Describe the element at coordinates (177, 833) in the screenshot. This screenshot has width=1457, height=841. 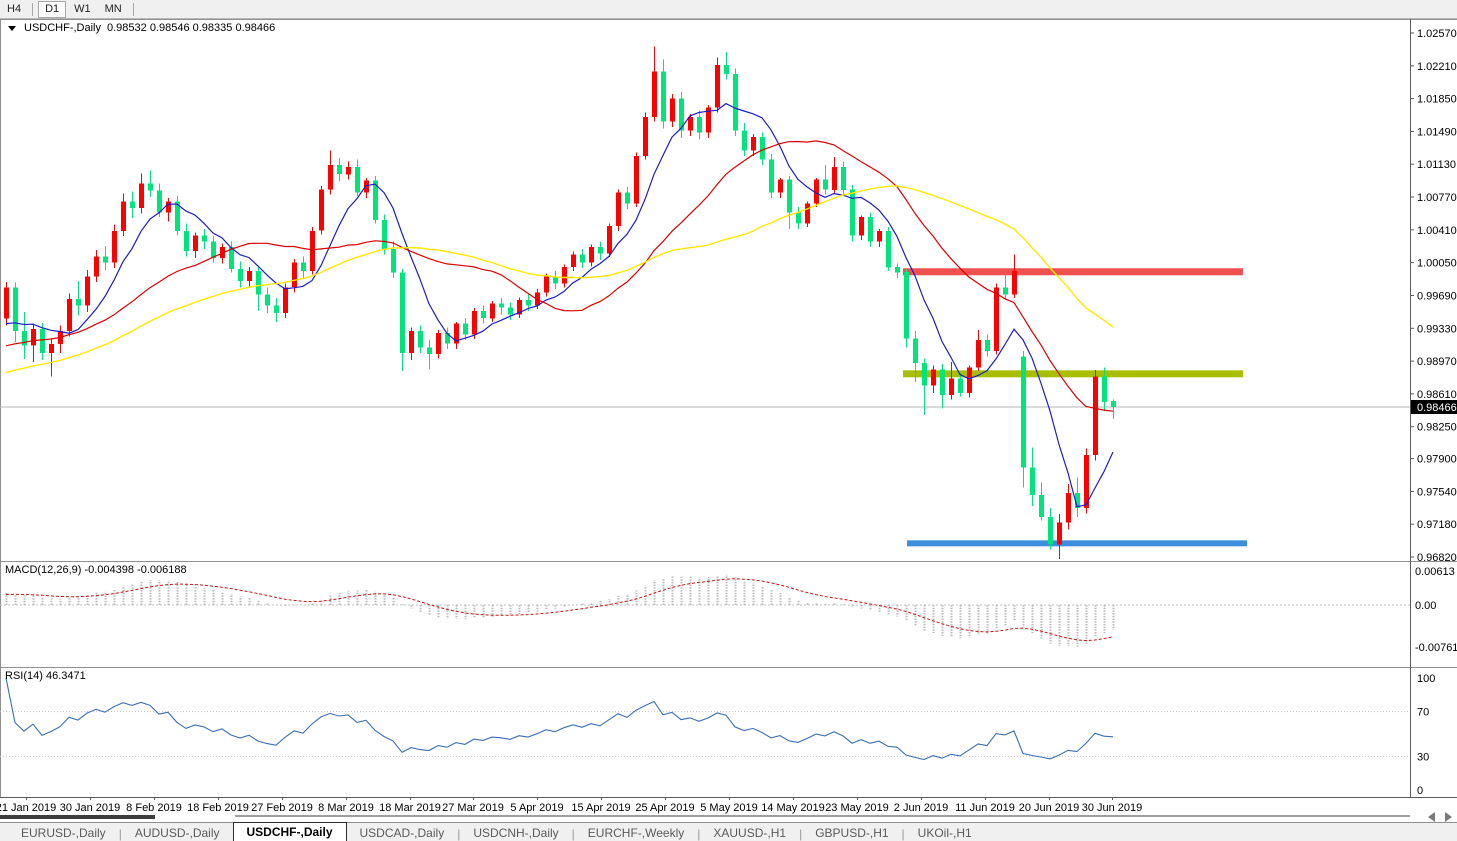
I see `chart-tab-audusd: AUDUSD-,Daily` at that location.